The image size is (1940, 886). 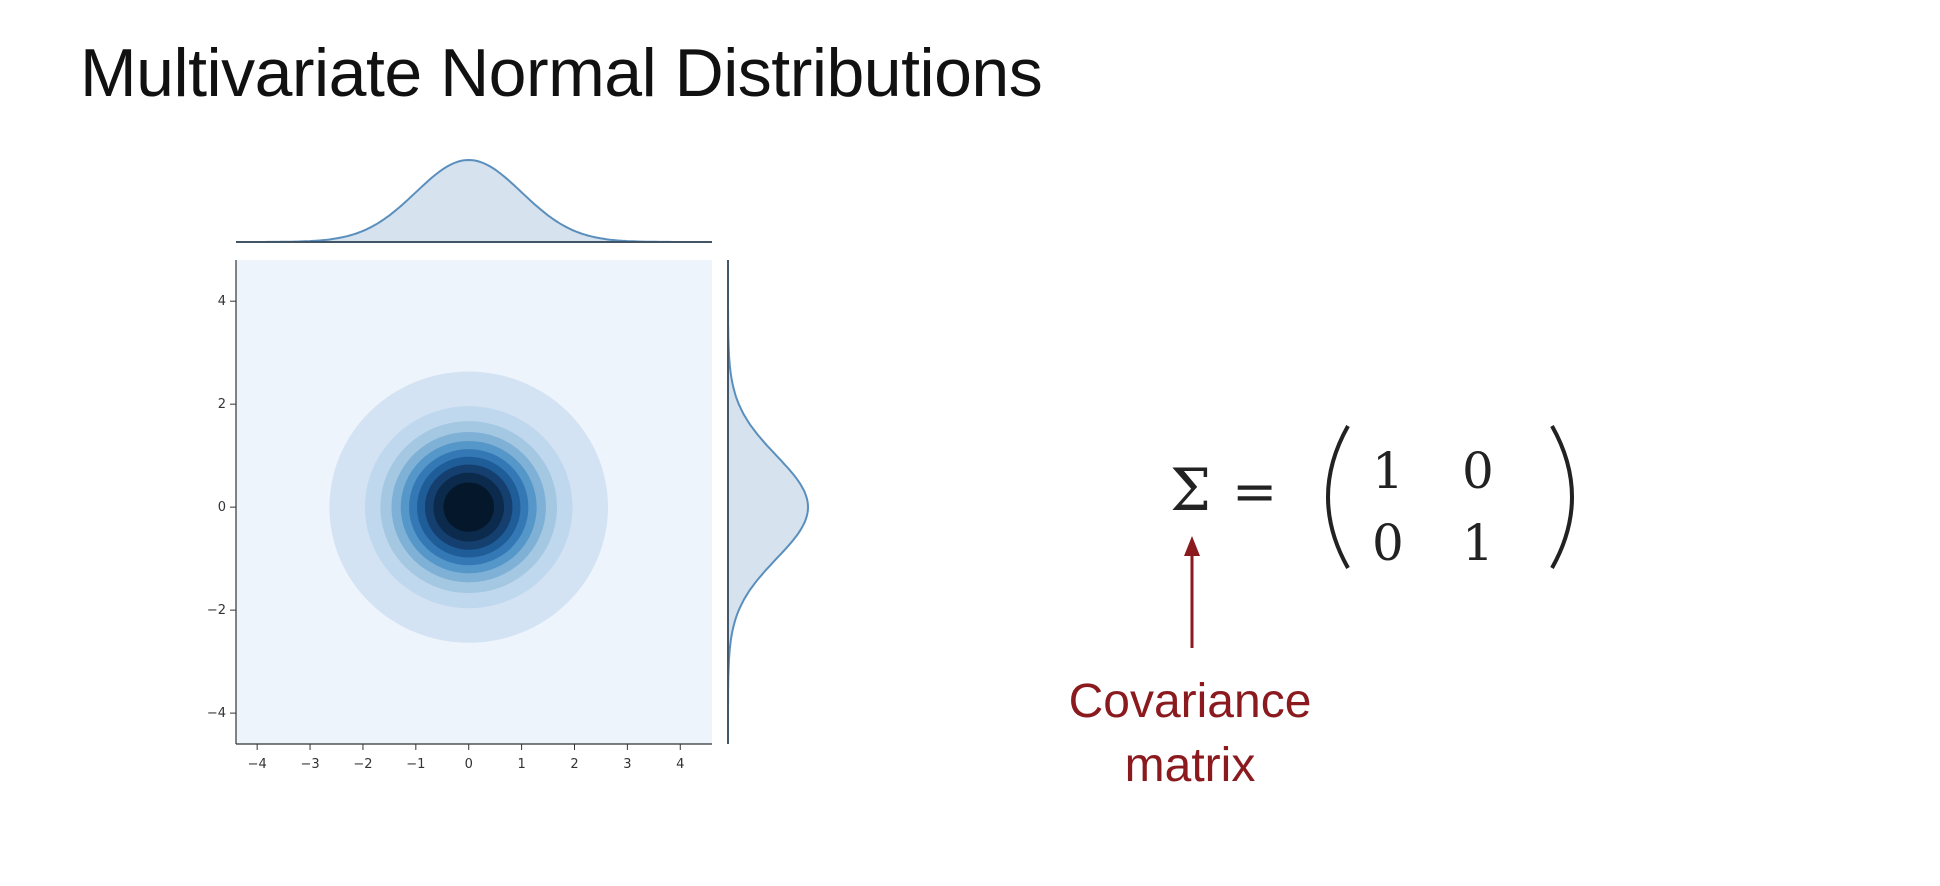 What do you see at coordinates (1190, 490) in the screenshot?
I see `sigma-symbol: Σ` at bounding box center [1190, 490].